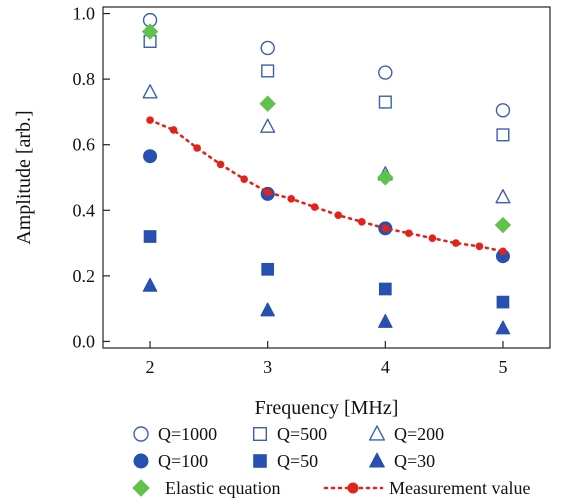  What do you see at coordinates (183, 461) in the screenshot?
I see `legend-label-q-100: Q=100` at bounding box center [183, 461].